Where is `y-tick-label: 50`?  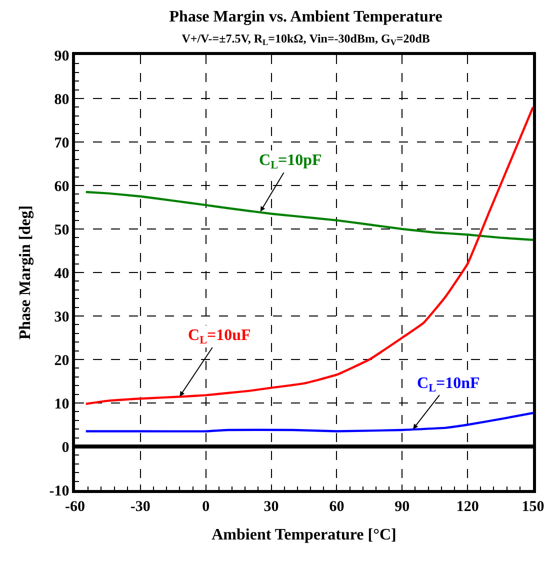
y-tick-label: 50 is located at coordinates (62, 230).